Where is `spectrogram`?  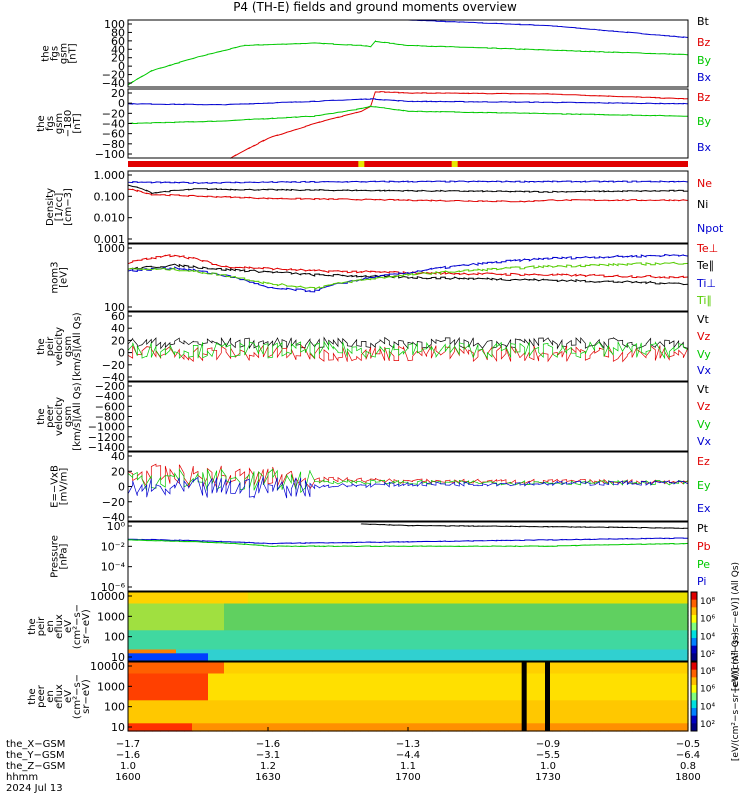
spectrogram is located at coordinates (408, 697).